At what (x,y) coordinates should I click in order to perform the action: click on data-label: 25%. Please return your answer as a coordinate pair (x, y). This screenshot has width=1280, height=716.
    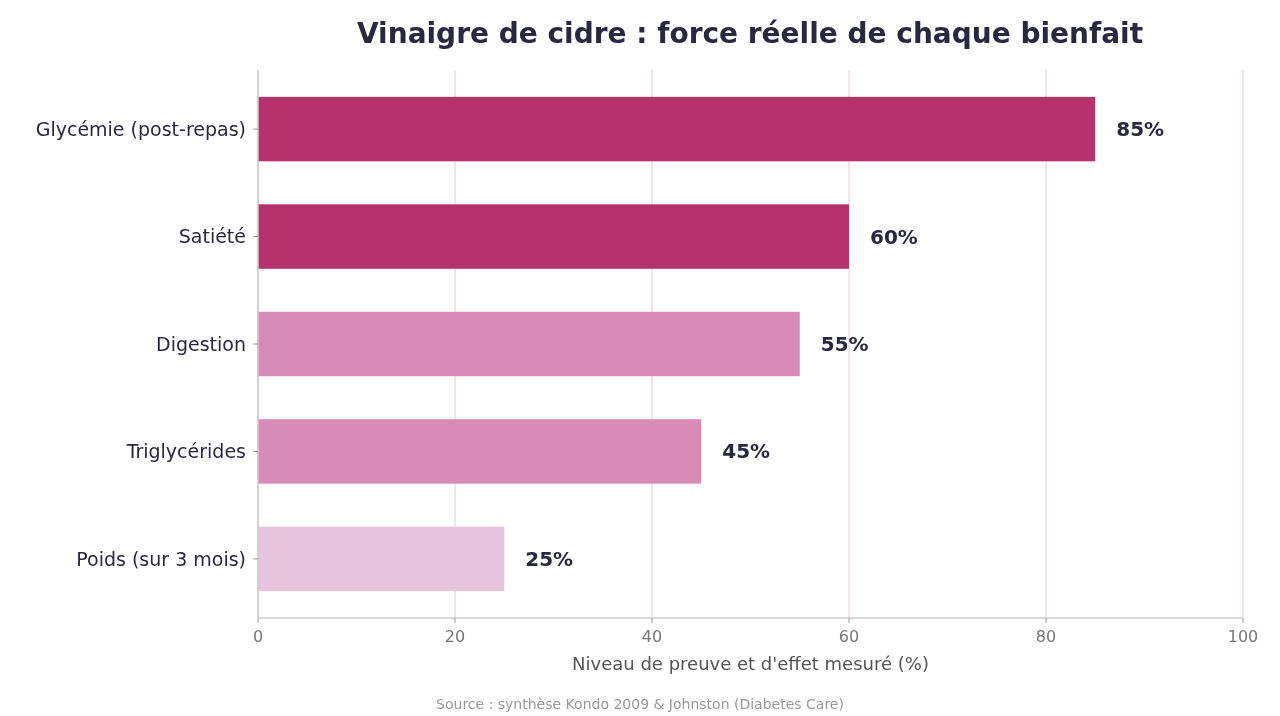
    Looking at the image, I should click on (549, 558).